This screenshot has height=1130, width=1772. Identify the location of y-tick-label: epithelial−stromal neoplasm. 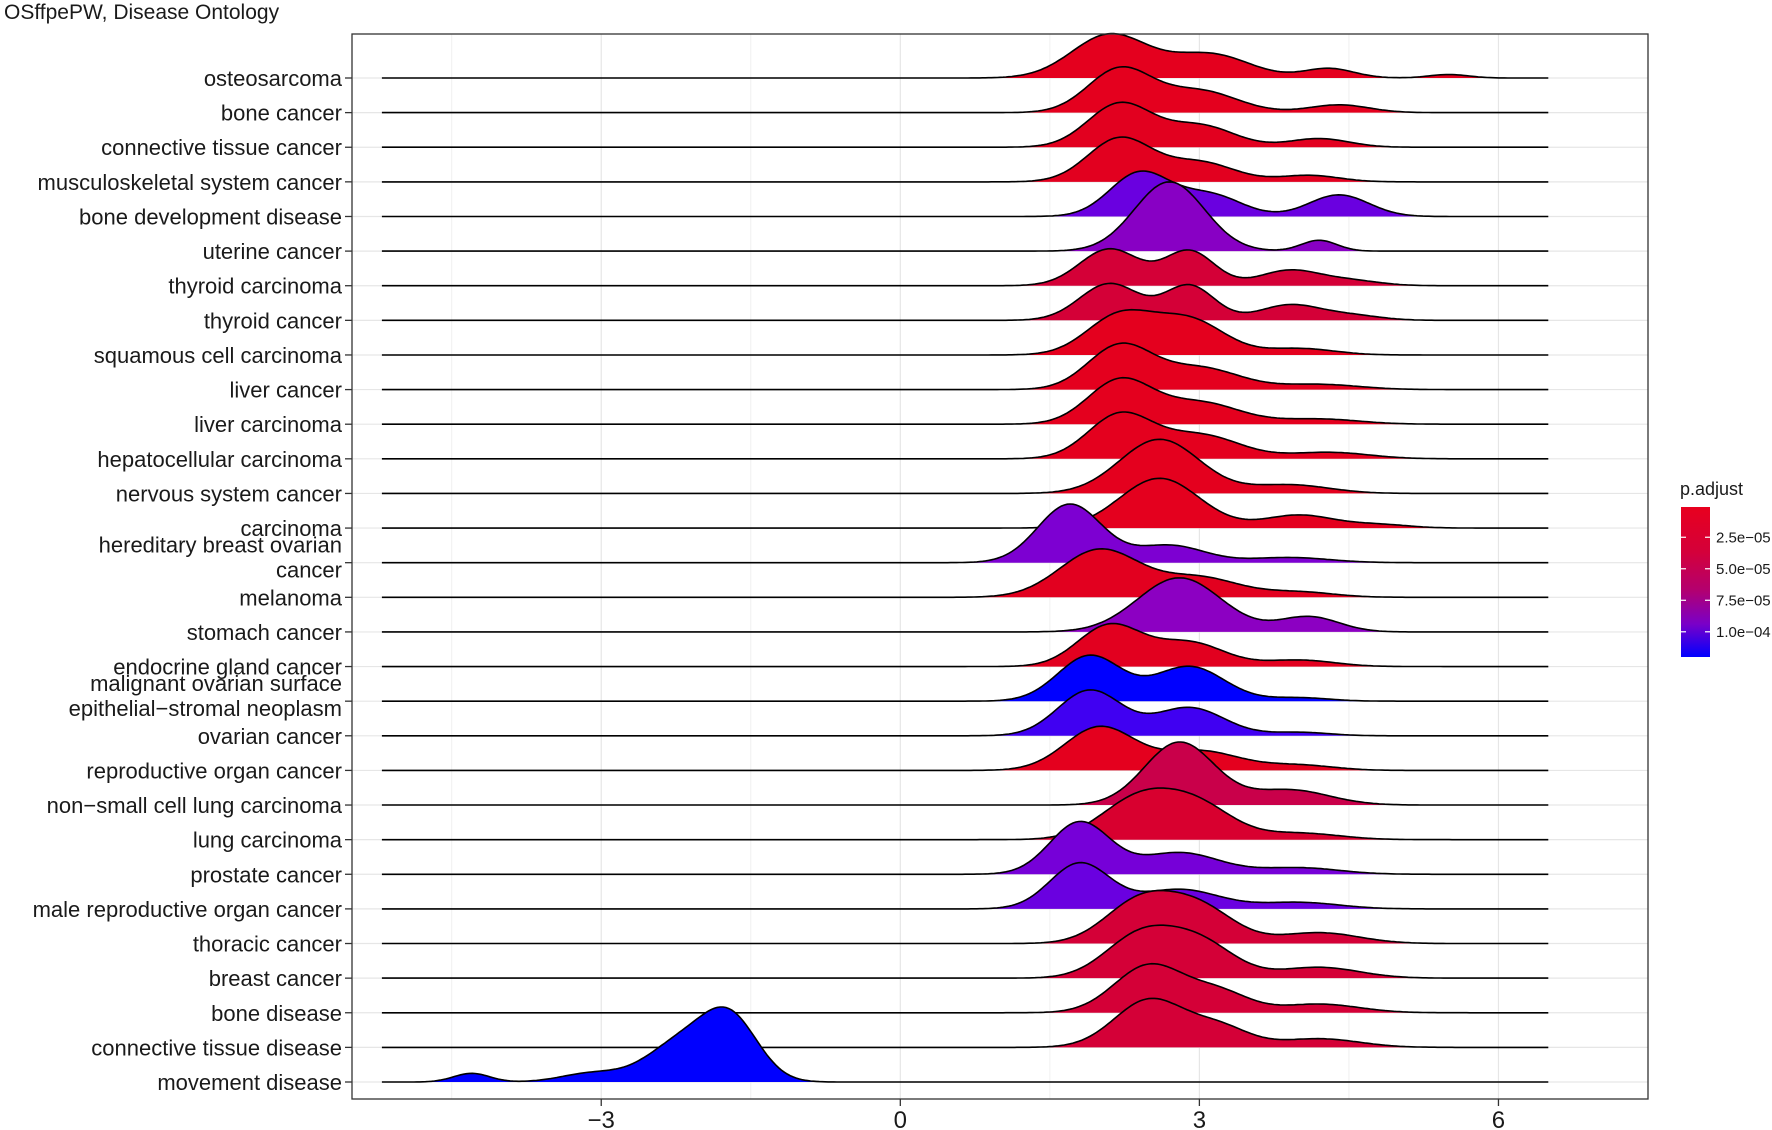
(205, 708).